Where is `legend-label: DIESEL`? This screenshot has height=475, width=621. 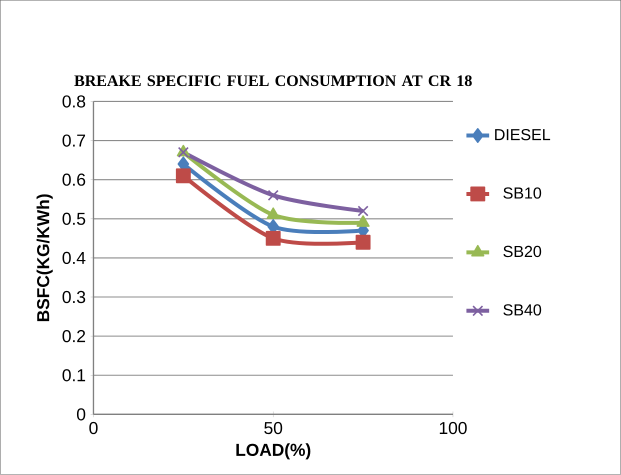 legend-label: DIESEL is located at coordinates (522, 134).